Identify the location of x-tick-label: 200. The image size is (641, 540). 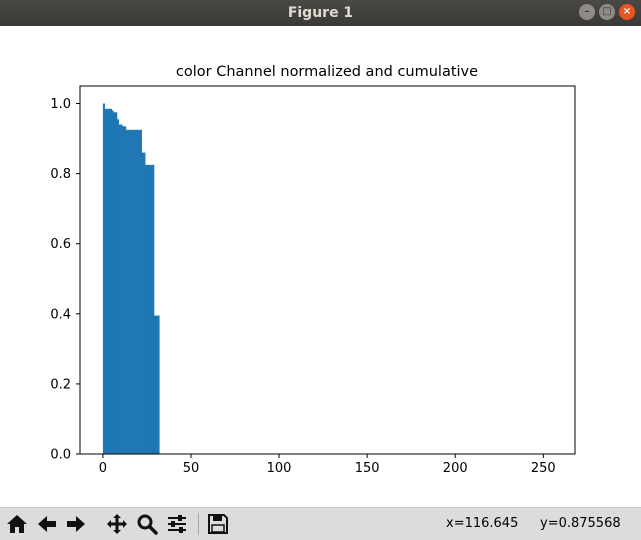
(455, 468).